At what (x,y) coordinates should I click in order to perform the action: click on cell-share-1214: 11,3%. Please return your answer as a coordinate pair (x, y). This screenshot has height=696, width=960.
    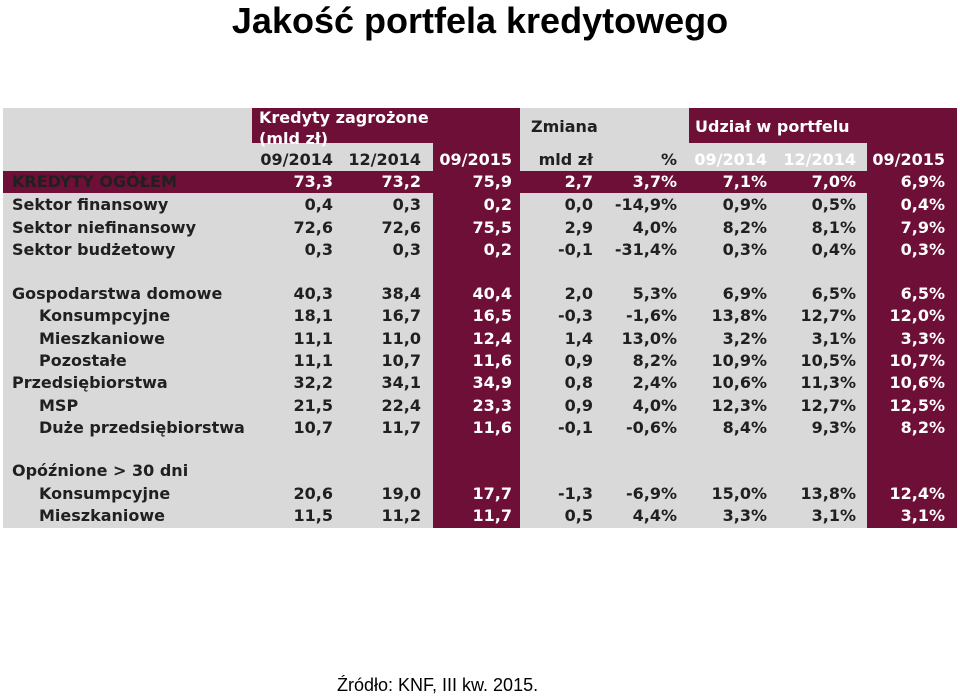
    Looking at the image, I should click on (828, 382).